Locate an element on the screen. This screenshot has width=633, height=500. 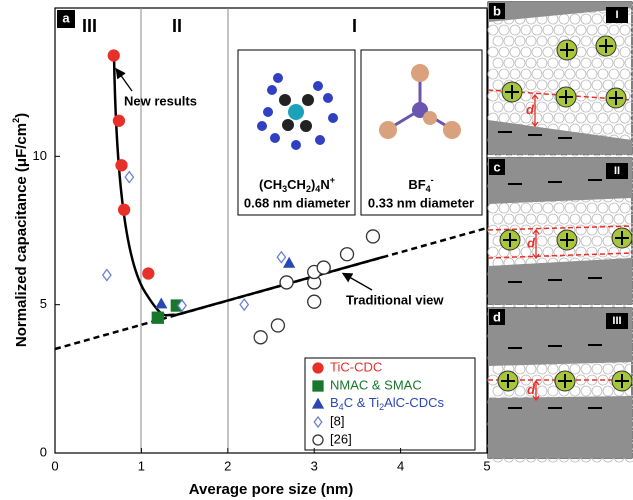
text-run: B is located at coordinates (334, 402).